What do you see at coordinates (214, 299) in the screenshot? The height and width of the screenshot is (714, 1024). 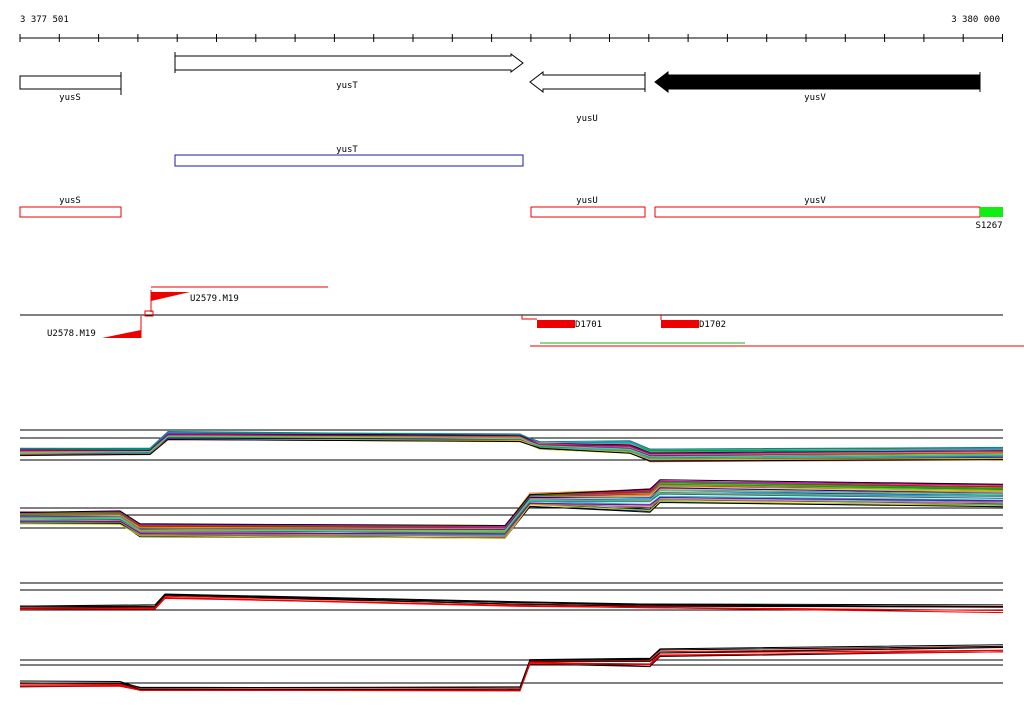 I see `feature-label: U2579.M19` at bounding box center [214, 299].